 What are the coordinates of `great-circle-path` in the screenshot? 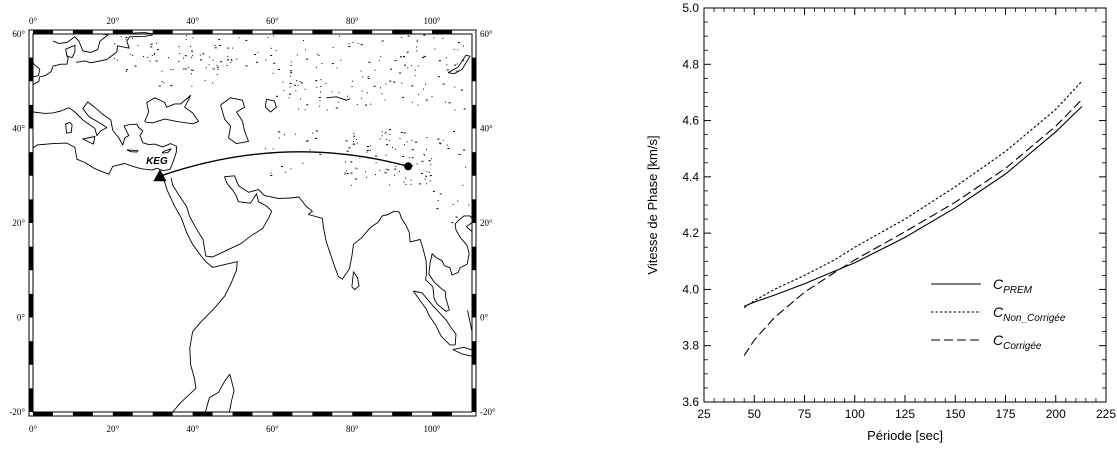 It's located at (284, 164).